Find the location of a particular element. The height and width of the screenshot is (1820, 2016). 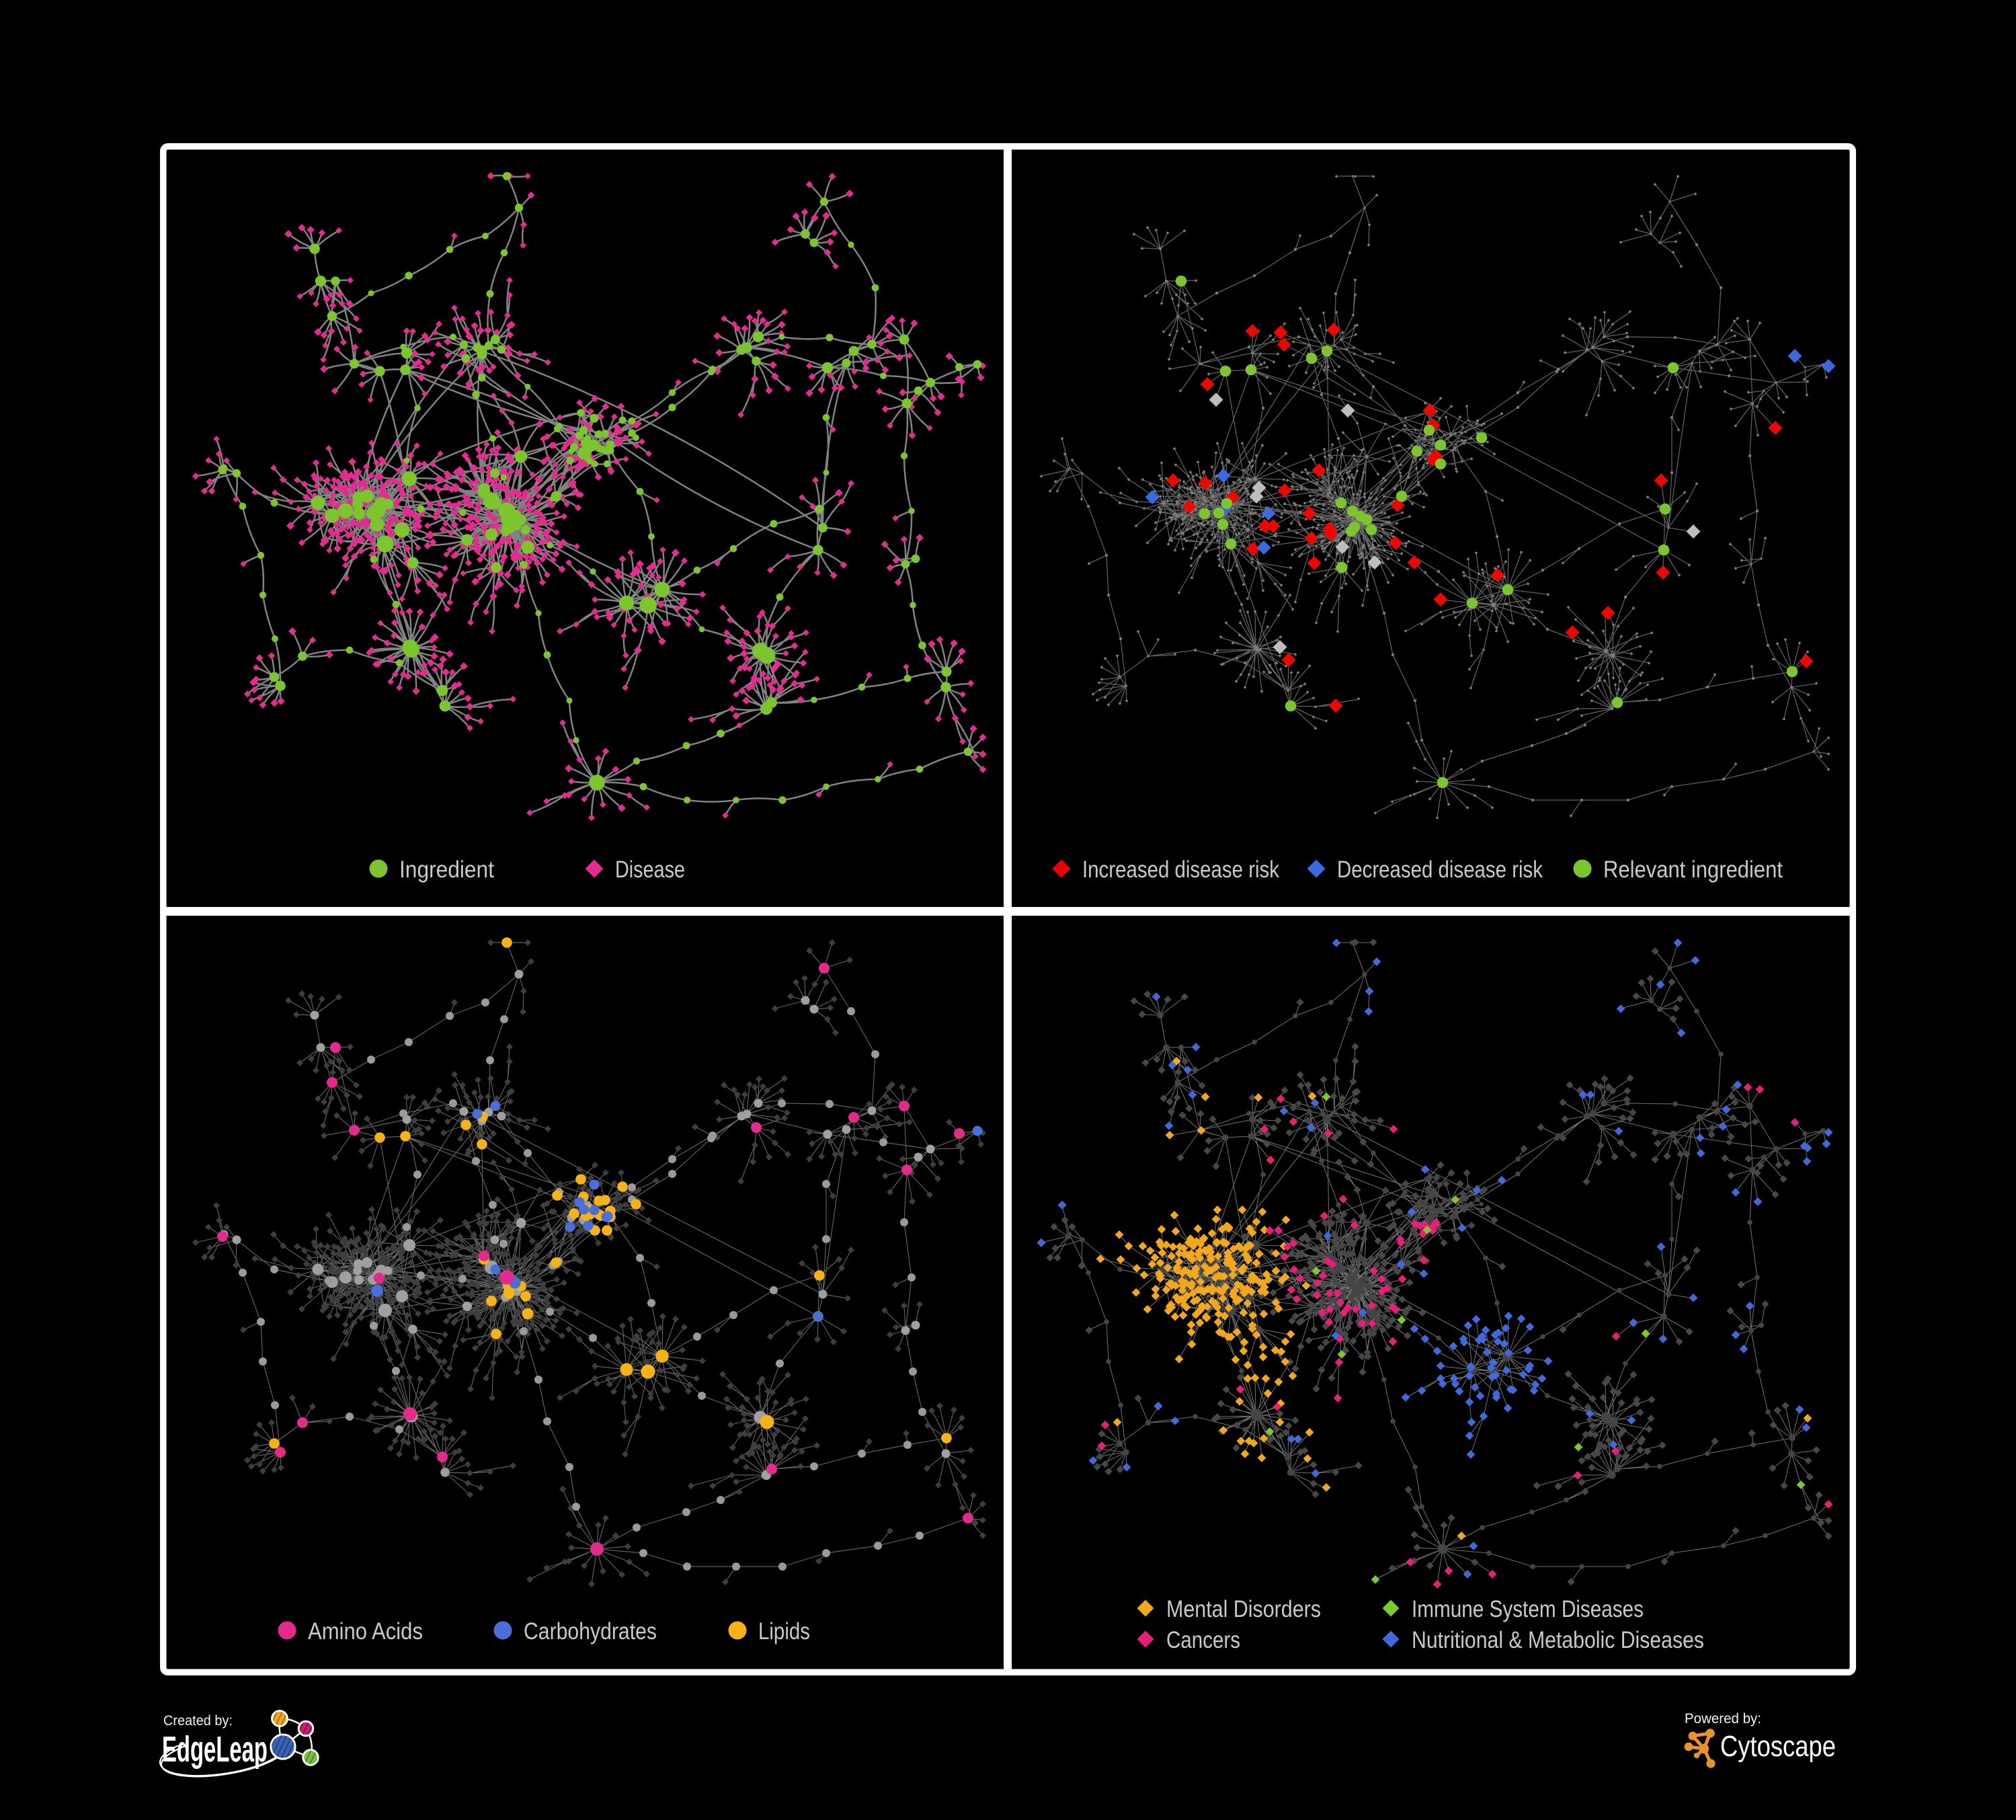

svg-text: Decreased disease risk is located at coordinates (1440, 870).